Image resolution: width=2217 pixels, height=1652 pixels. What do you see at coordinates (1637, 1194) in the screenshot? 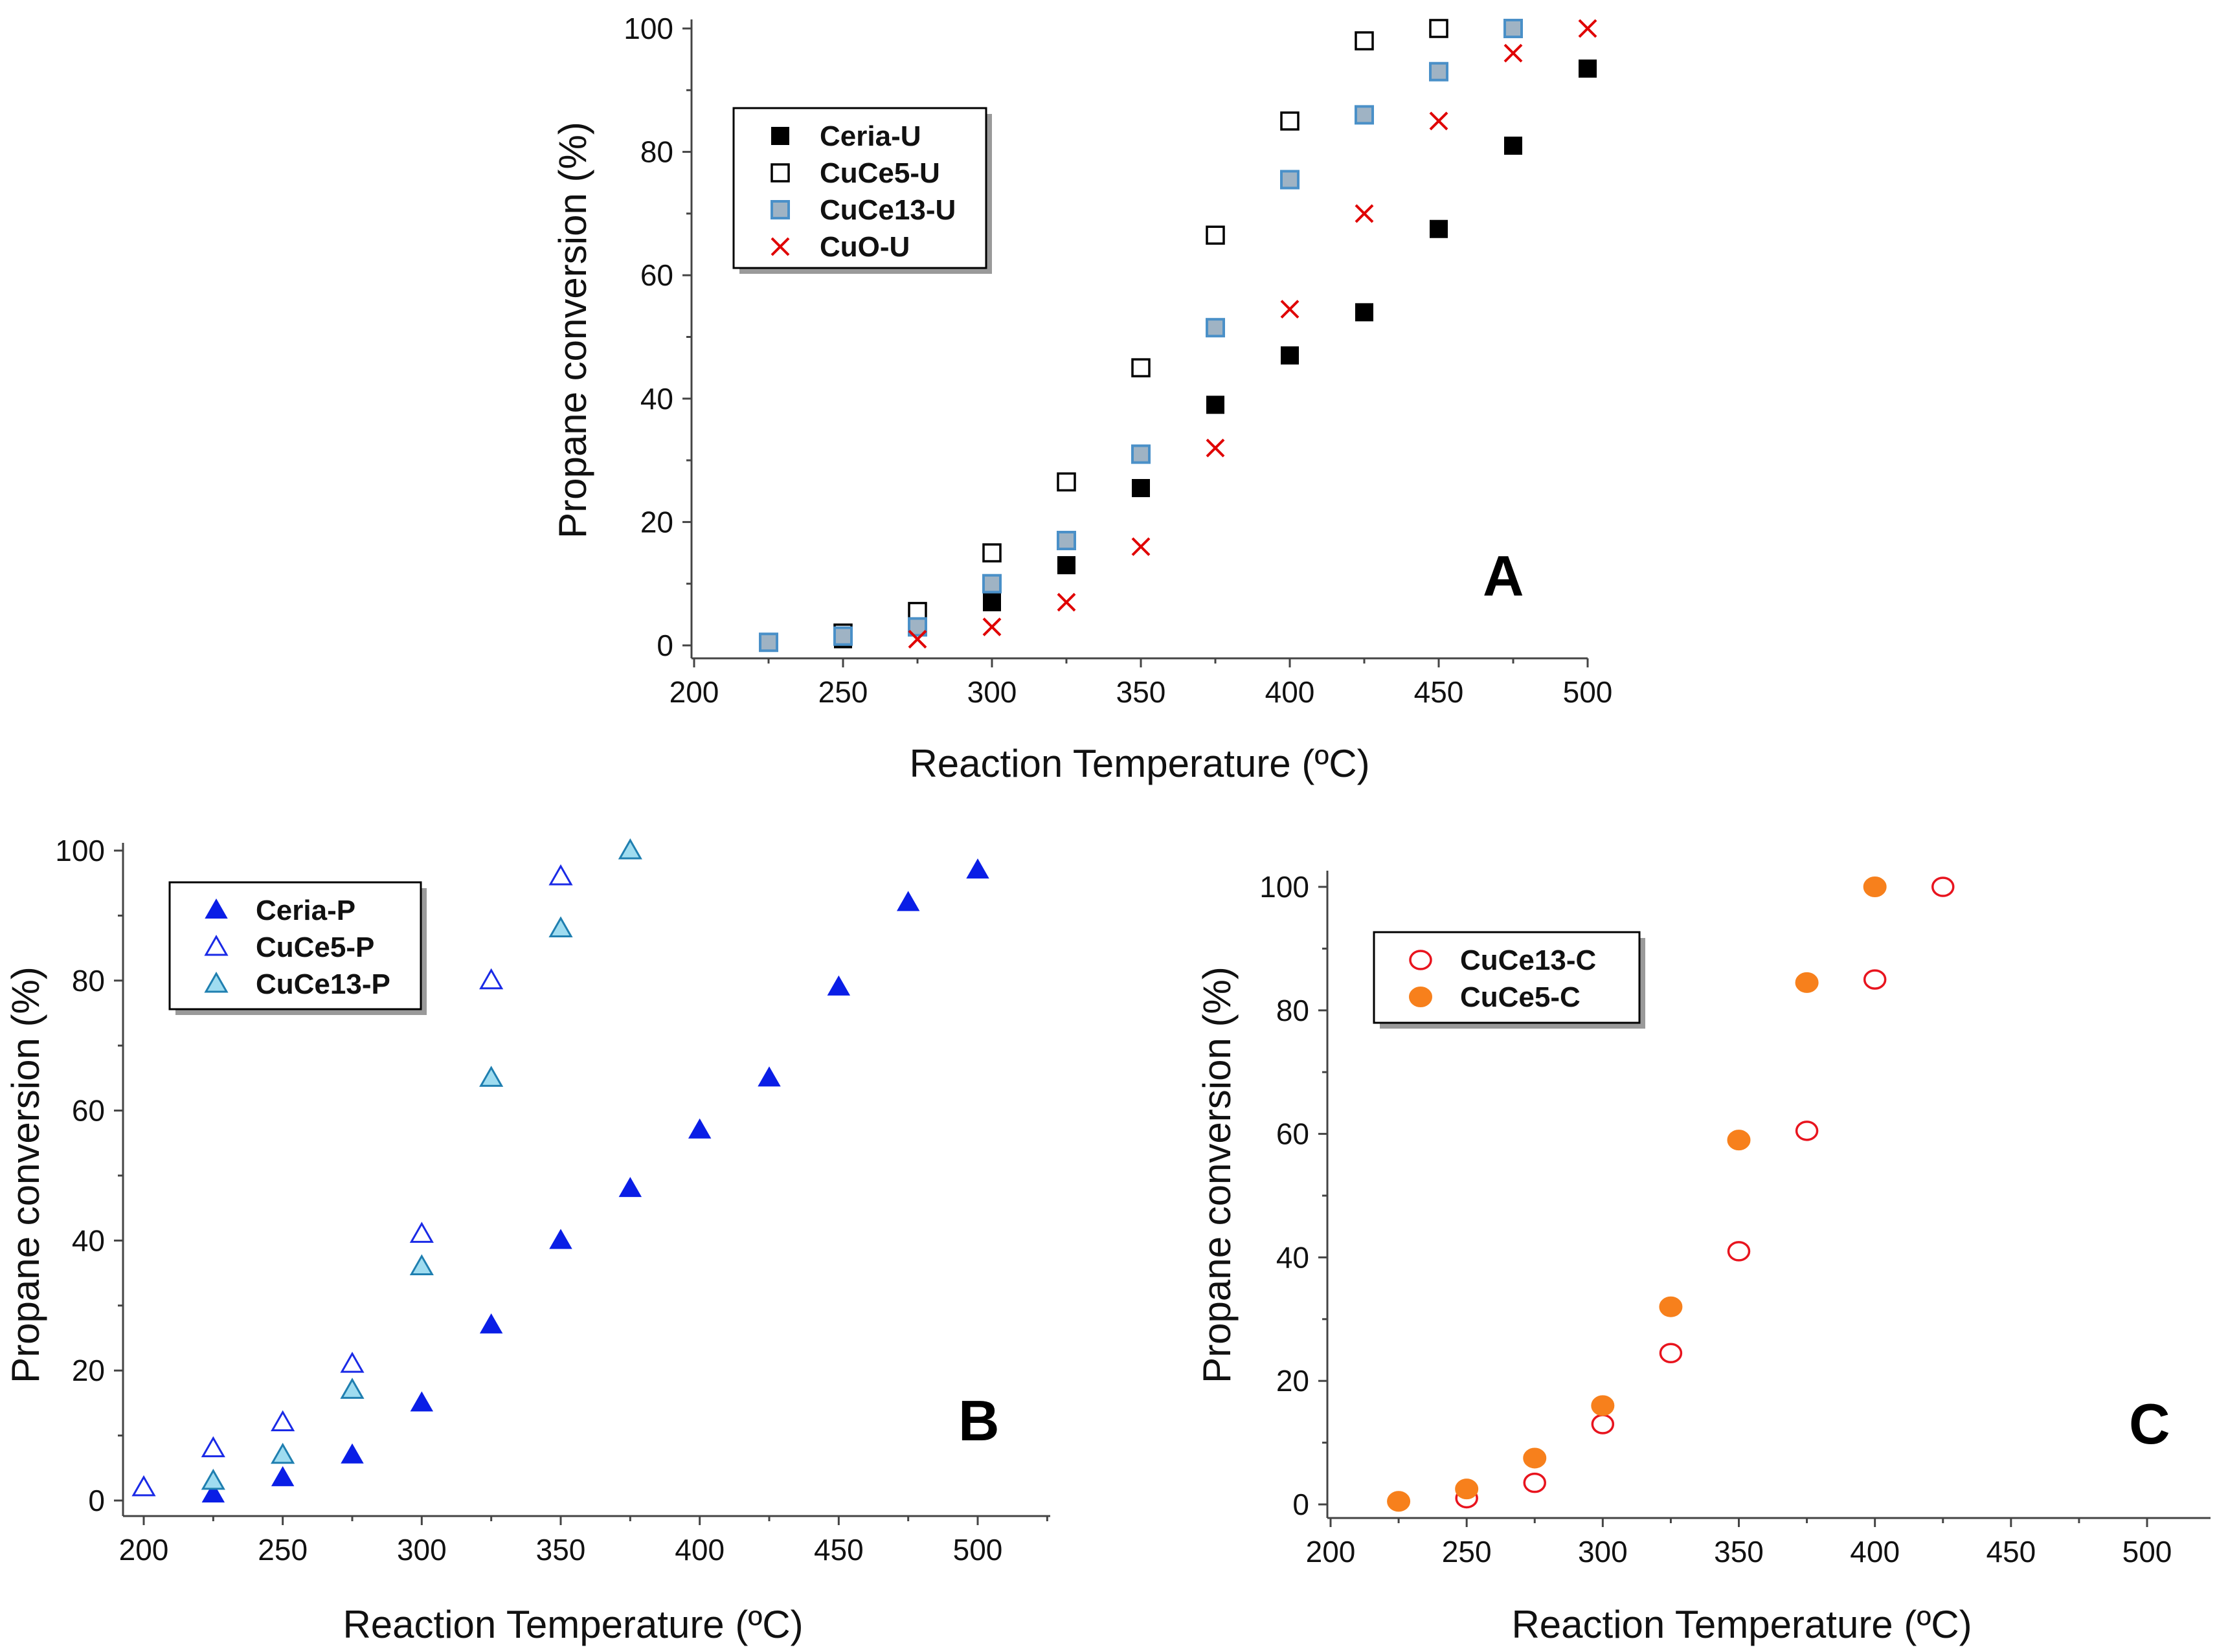
I see `series-CuCe5-C` at bounding box center [1637, 1194].